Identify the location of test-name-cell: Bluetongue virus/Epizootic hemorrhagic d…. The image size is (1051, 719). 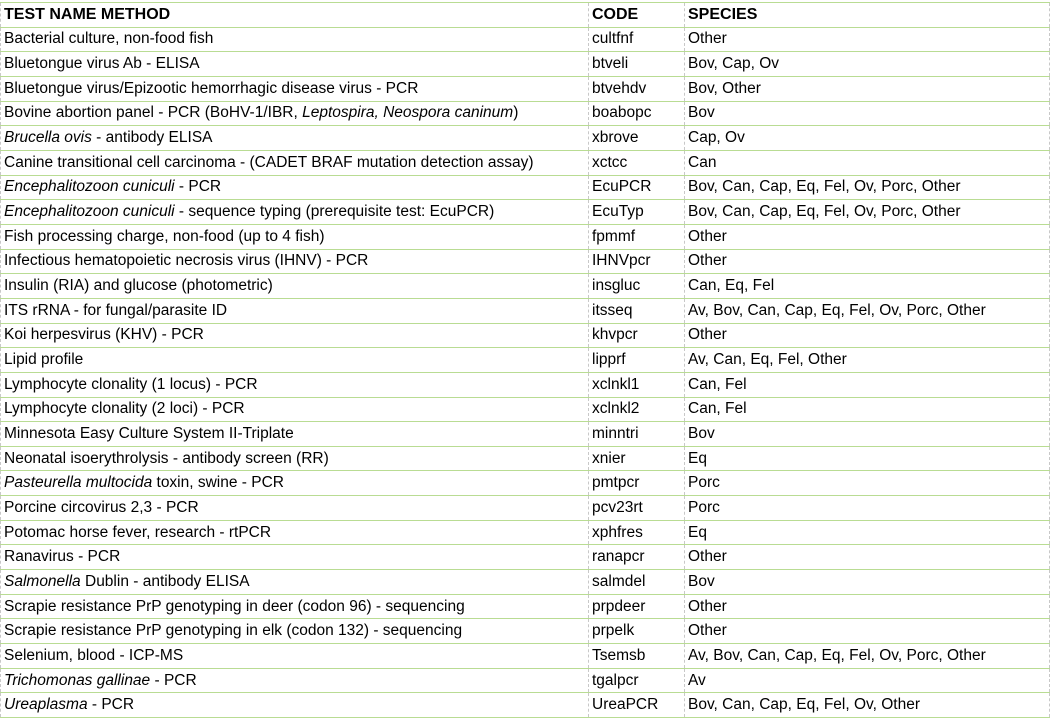
(294, 88).